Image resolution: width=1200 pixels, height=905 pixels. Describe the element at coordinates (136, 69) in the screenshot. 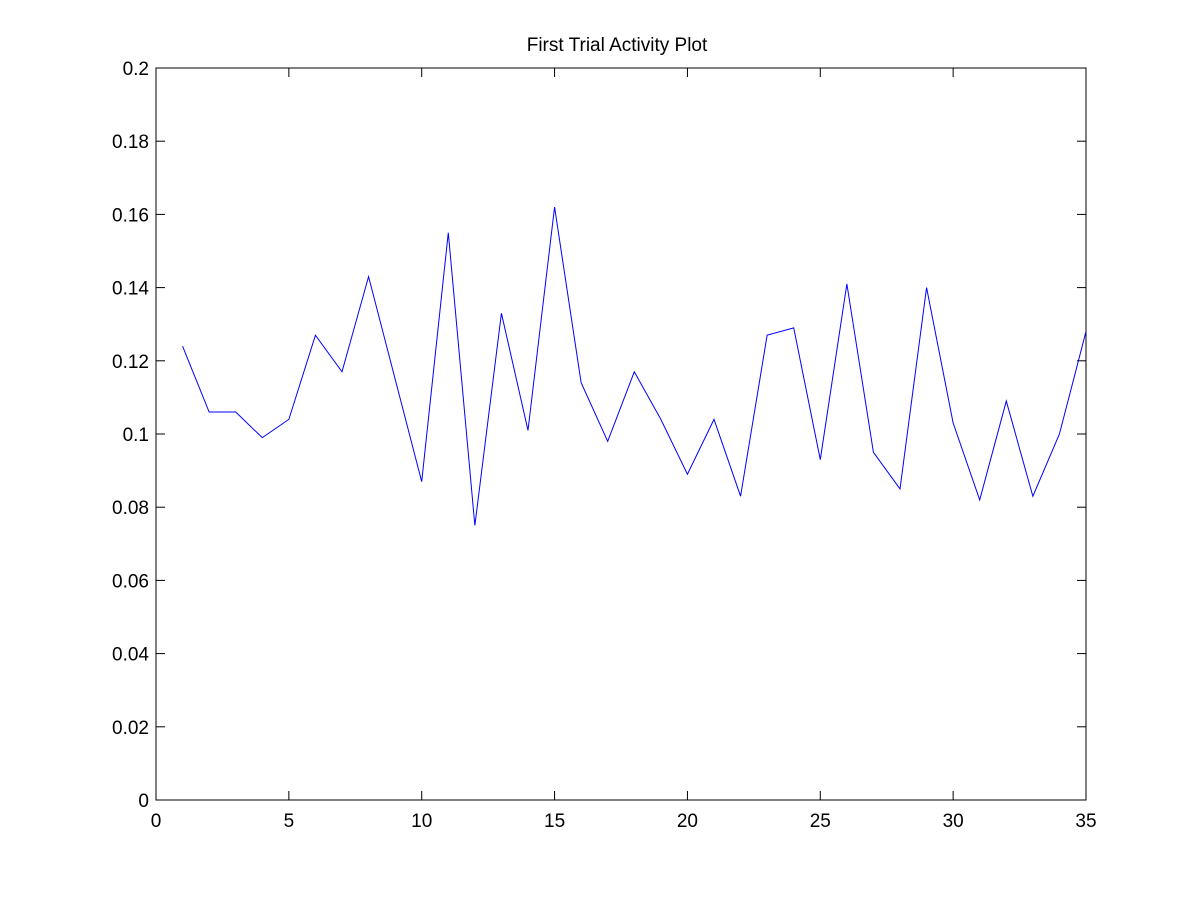

I see `y-tick-label: 0.2` at that location.